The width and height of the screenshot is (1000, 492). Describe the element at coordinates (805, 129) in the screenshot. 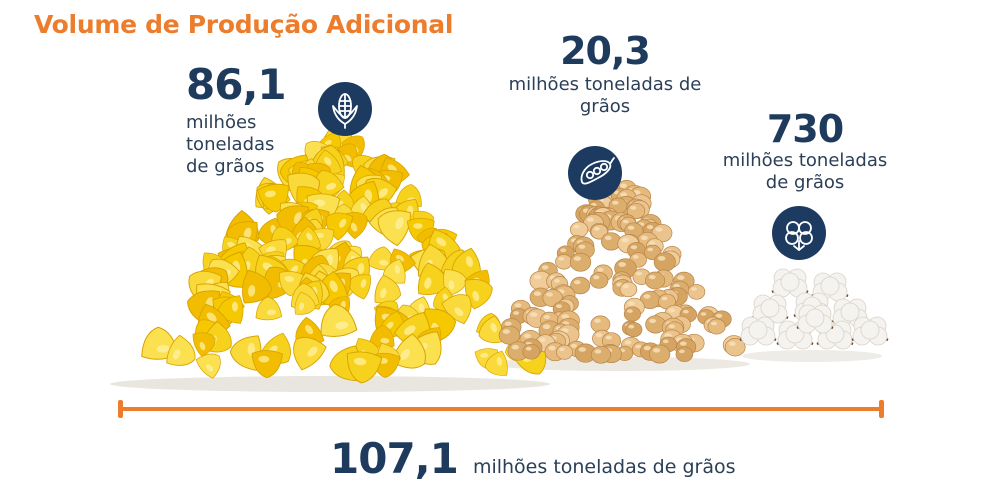

I see `cotton-volume-value: 730` at that location.